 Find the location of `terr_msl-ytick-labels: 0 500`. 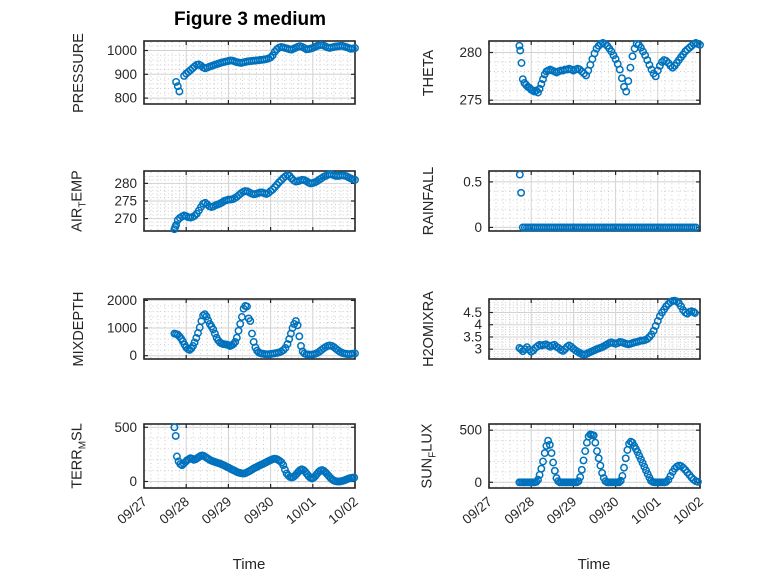

terr_msl-ytick-labels: 0 500 is located at coordinates (125, 454).